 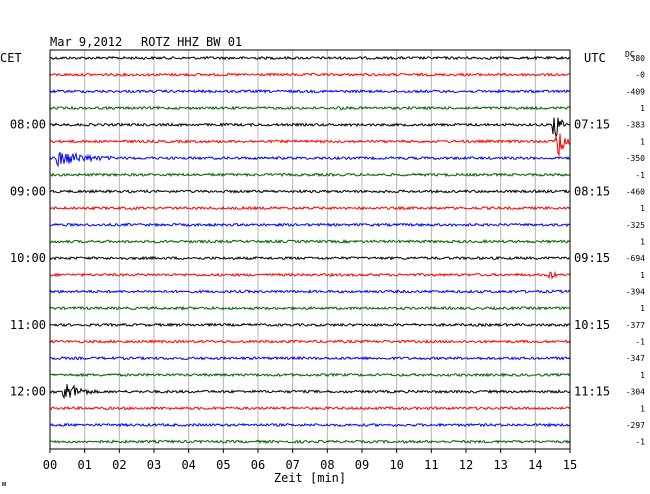 I want to click on dc-offset-label: -380, so click(x=635, y=58).